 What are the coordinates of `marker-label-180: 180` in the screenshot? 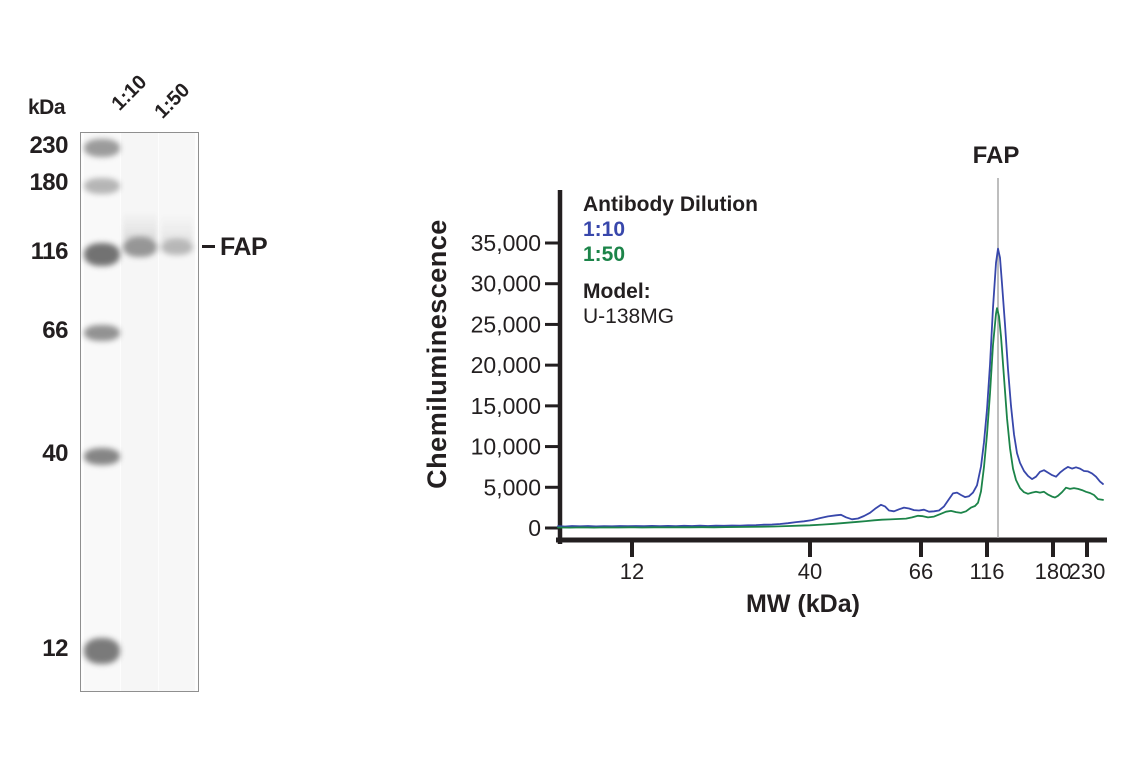 It's located at (48, 182).